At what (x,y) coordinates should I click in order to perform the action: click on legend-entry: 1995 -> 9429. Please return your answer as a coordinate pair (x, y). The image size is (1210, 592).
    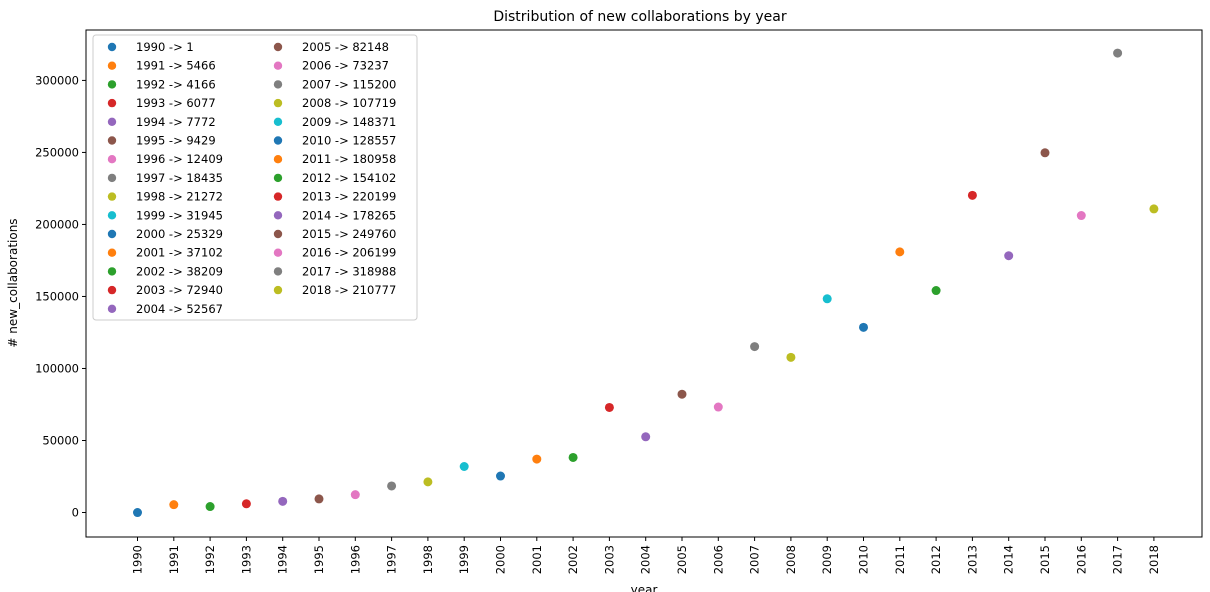
    Looking at the image, I should click on (176, 141).